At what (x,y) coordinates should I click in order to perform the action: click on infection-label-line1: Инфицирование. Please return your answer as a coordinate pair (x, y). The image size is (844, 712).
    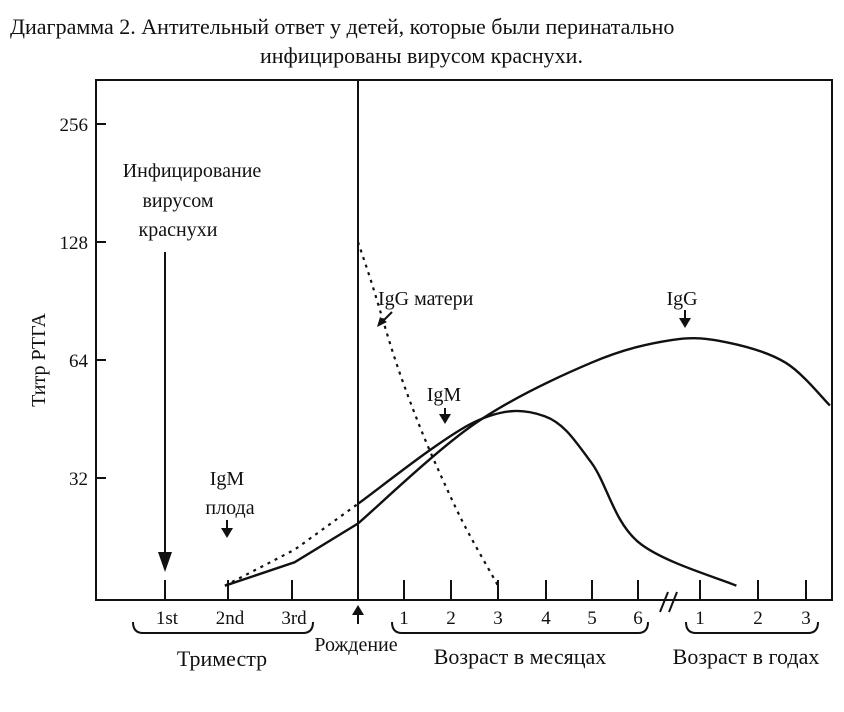
    Looking at the image, I should click on (192, 171).